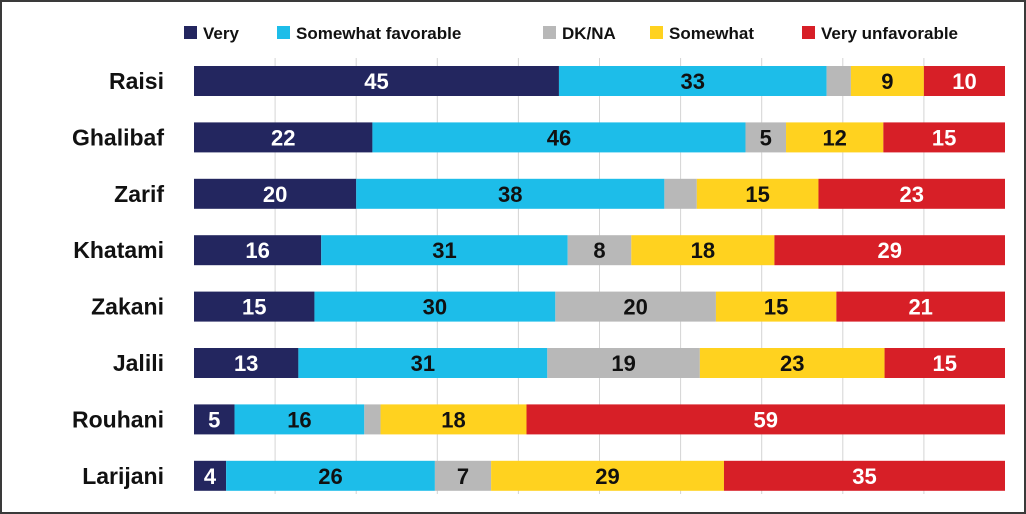 This screenshot has width=1026, height=514. I want to click on legend-swatch-dk-na, so click(549, 32).